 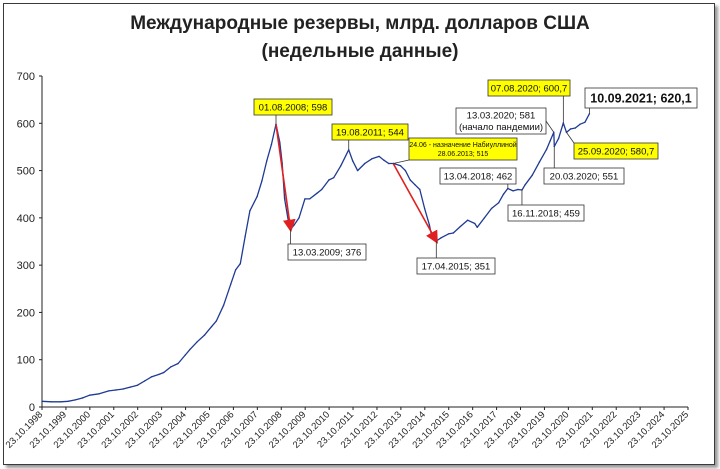 What do you see at coordinates (529, 88) in the screenshot?
I see `callout-text: 07.08.2020; 600,7` at bounding box center [529, 88].